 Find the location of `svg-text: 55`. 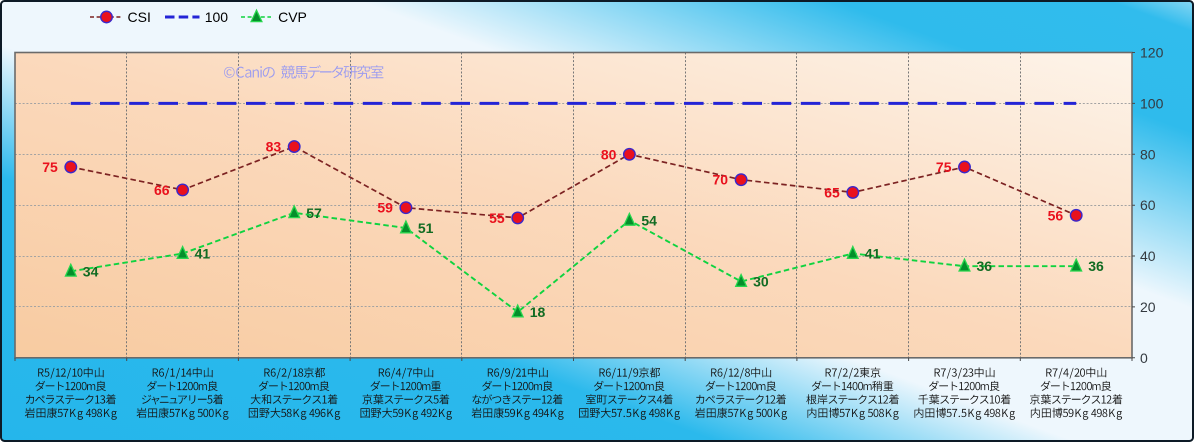

svg-text: 55 is located at coordinates (497, 218).